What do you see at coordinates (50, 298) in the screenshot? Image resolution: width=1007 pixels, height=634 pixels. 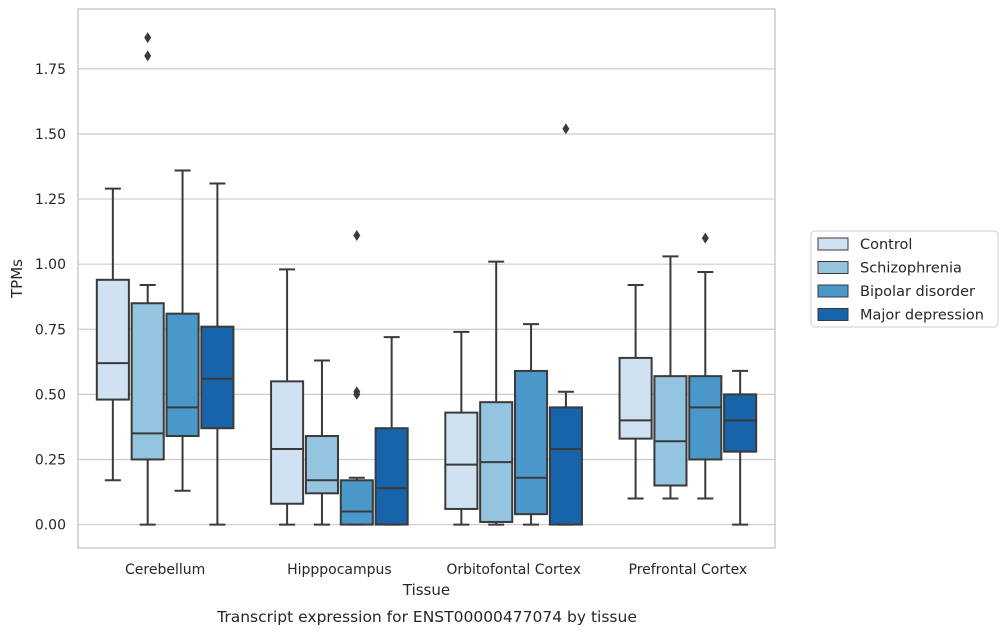 I see `y-tick-labels: 0.00 0.25 0.50 0.75 1.00 1.25 1.50 1.75` at bounding box center [50, 298].